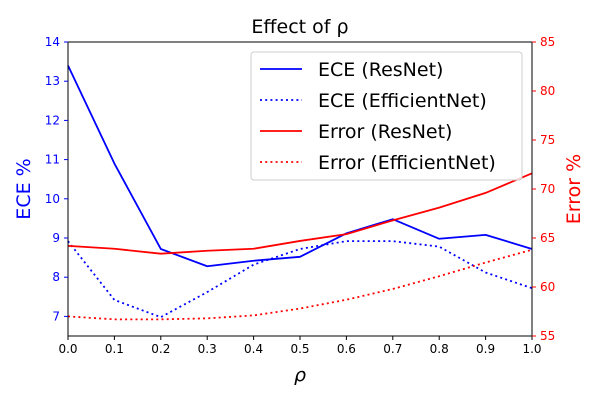 The height and width of the screenshot is (400, 600). I want to click on x-tick-label: 0.4, so click(253, 349).